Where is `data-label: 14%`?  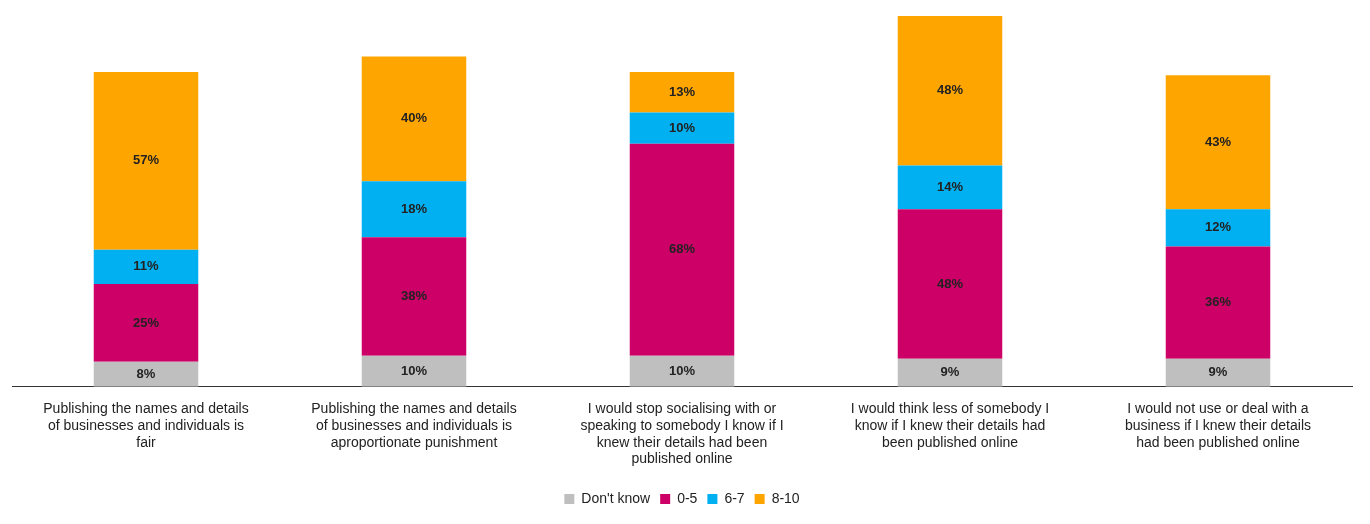
data-label: 14% is located at coordinates (950, 186).